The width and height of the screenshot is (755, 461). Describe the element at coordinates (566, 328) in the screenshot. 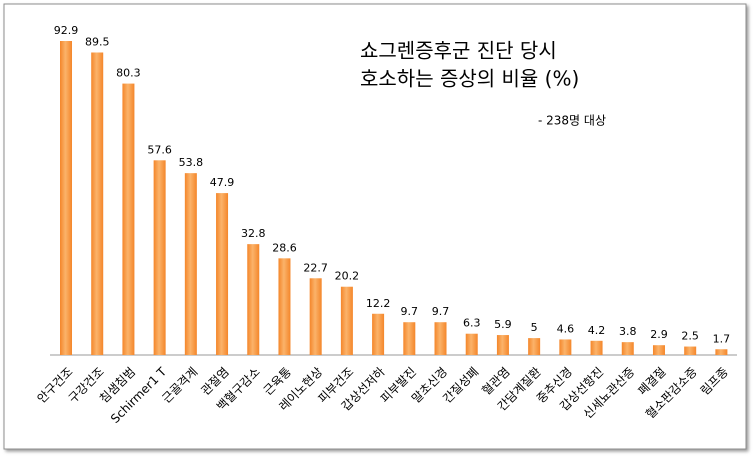

I see `data-label: 4.6` at that location.